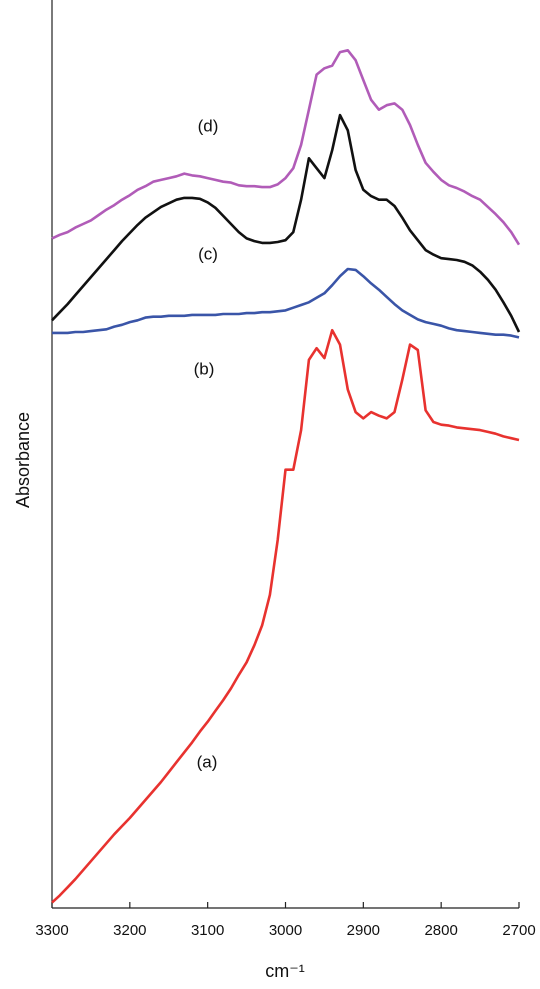 Image resolution: width=540 pixels, height=989 pixels. I want to click on x-tick-label: 2900, so click(363, 930).